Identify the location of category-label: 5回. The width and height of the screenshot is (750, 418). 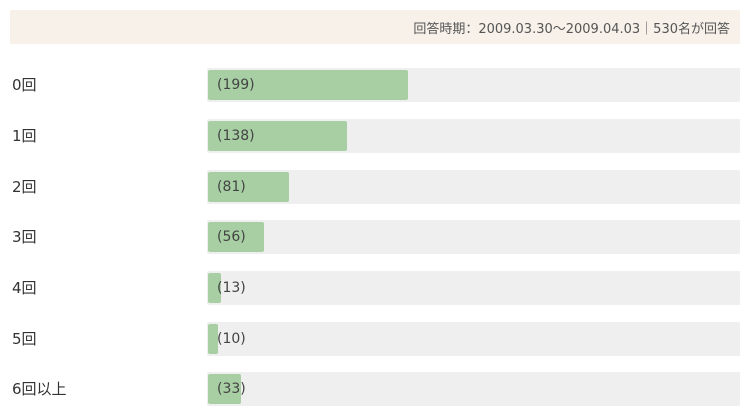
(24, 339).